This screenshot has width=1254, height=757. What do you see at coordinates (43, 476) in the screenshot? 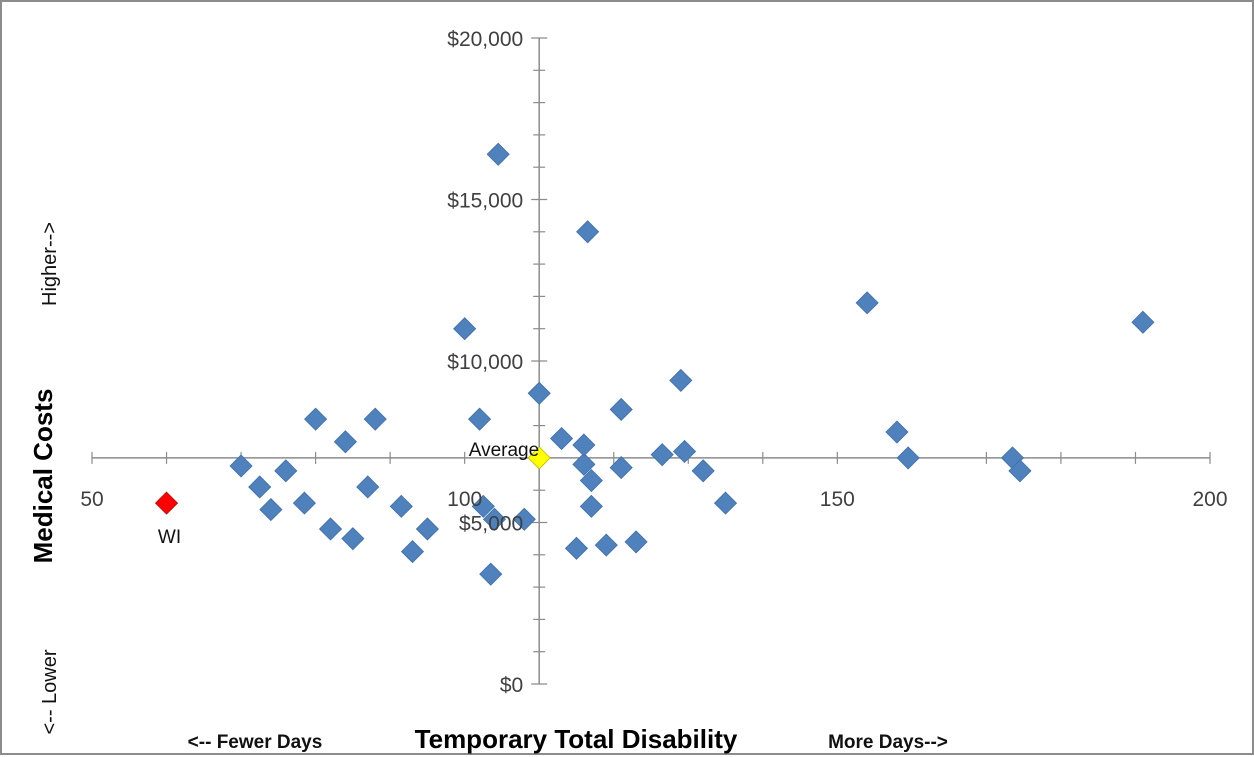
I see `y-axis-title: Medical Costs` at bounding box center [43, 476].